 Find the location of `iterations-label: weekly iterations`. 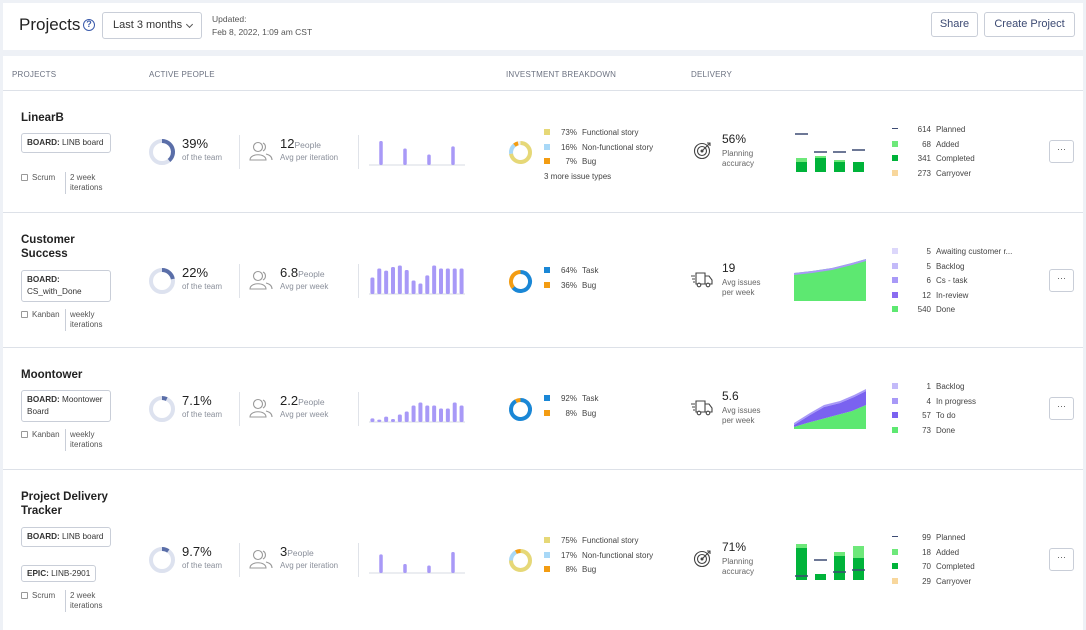

iterations-label: weekly iterations is located at coordinates (86, 439).